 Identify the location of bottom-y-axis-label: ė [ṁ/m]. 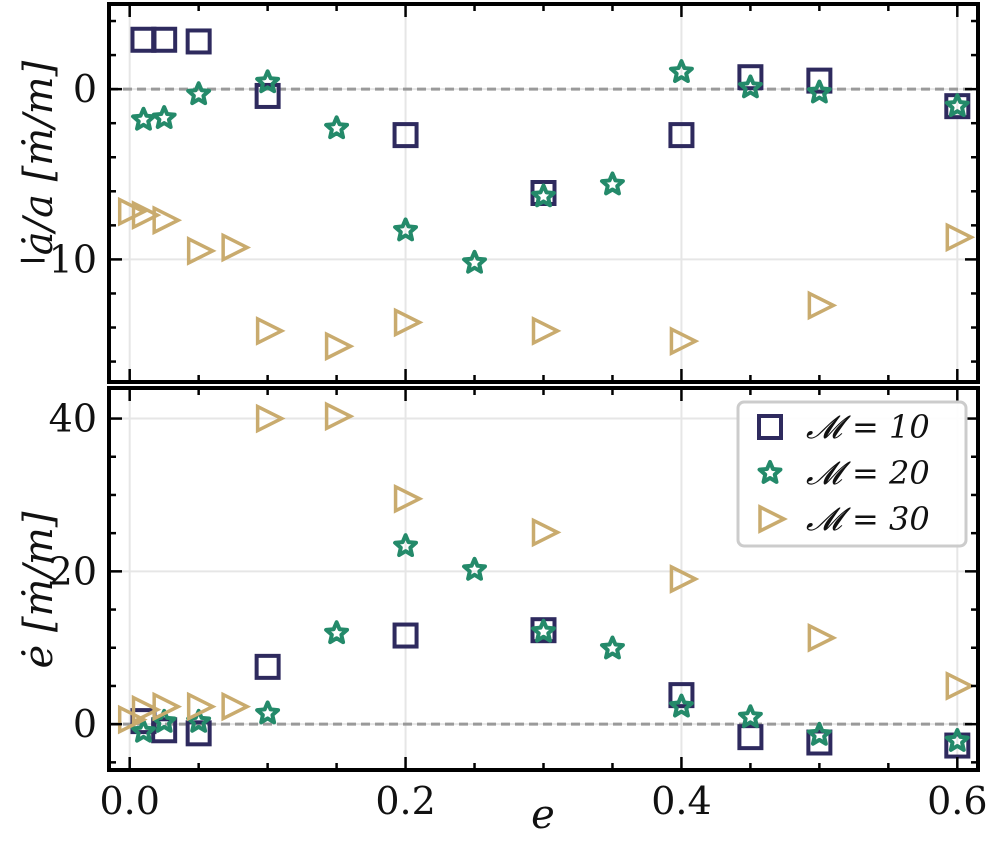
(39, 589).